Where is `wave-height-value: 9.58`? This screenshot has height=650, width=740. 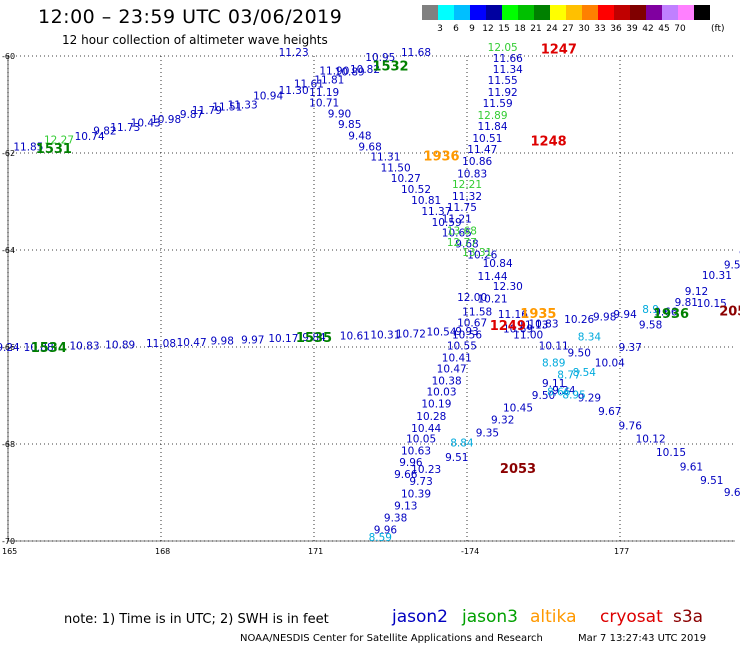
wave-height-value: 9.58 is located at coordinates (650, 326).